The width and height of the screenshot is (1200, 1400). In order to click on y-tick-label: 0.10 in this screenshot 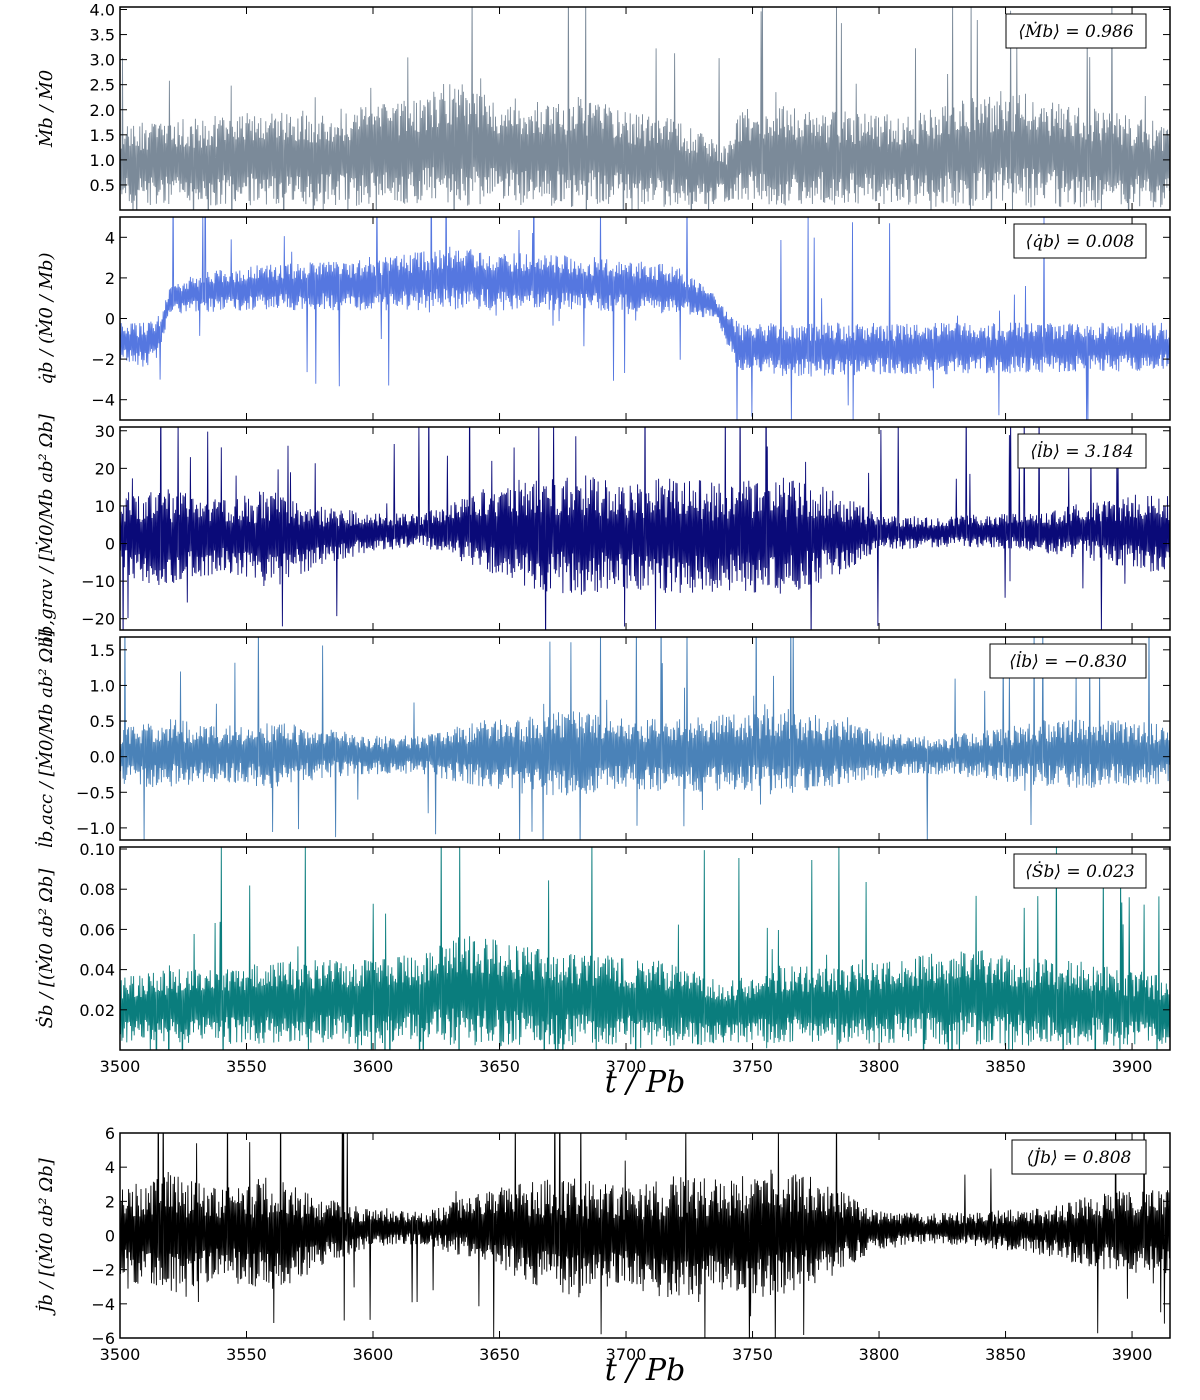, I will do `click(97, 849)`.